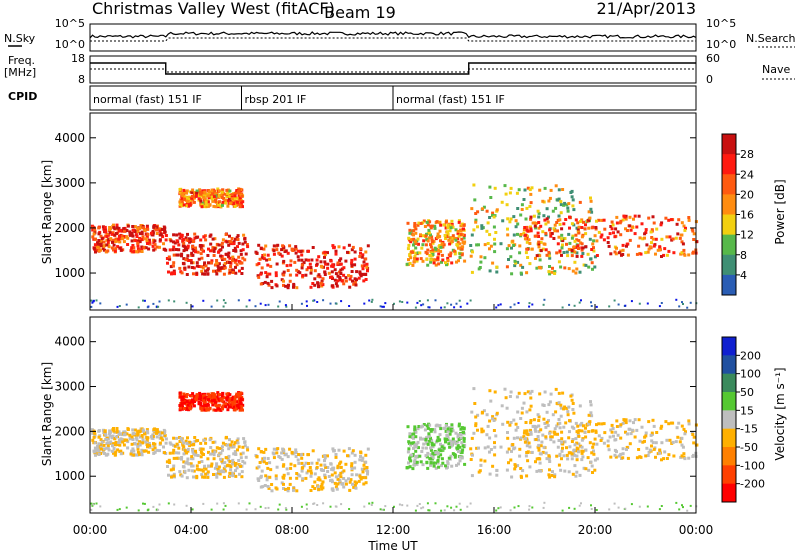 Image resolution: width=800 pixels, height=554 pixels. I want to click on power-colorbar-cell, so click(729, 164).